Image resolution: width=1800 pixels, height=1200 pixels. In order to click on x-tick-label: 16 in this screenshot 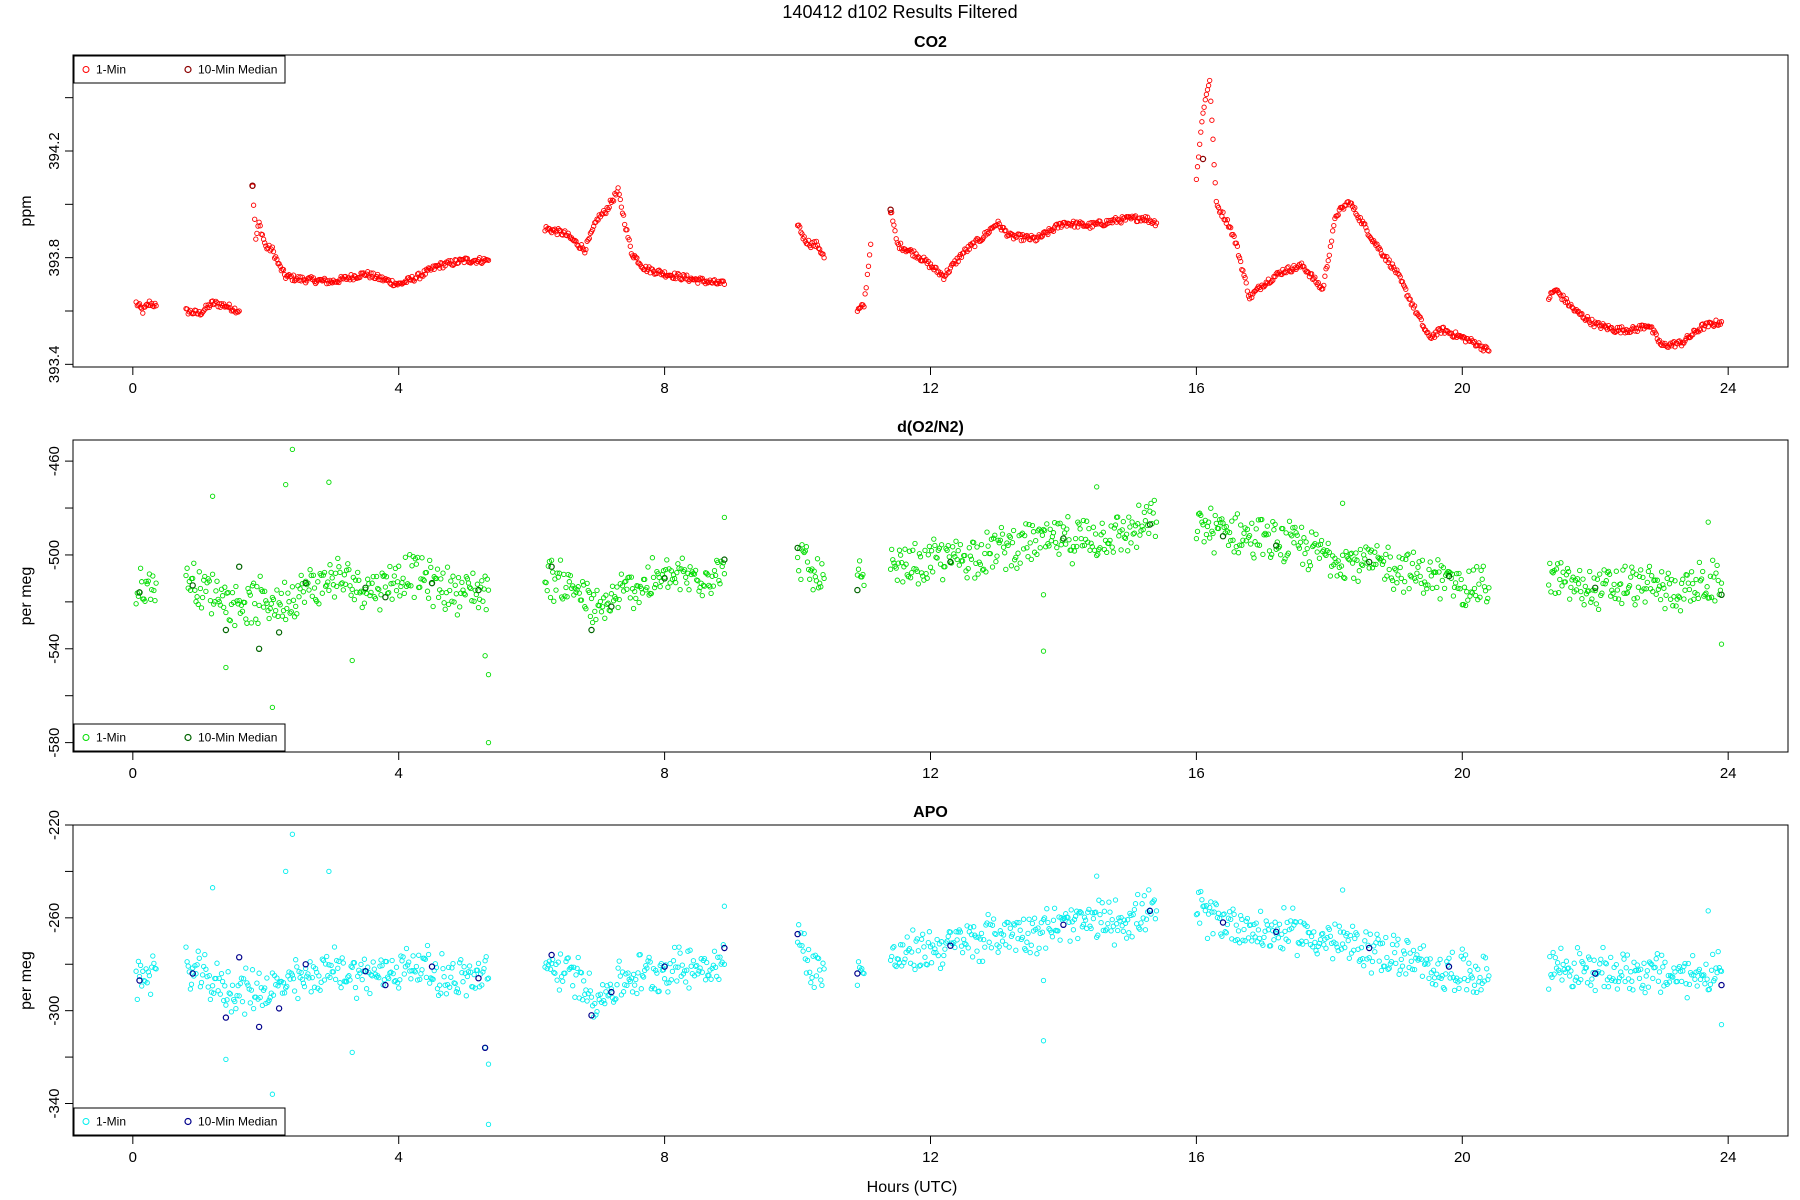, I will do `click(1196, 773)`.